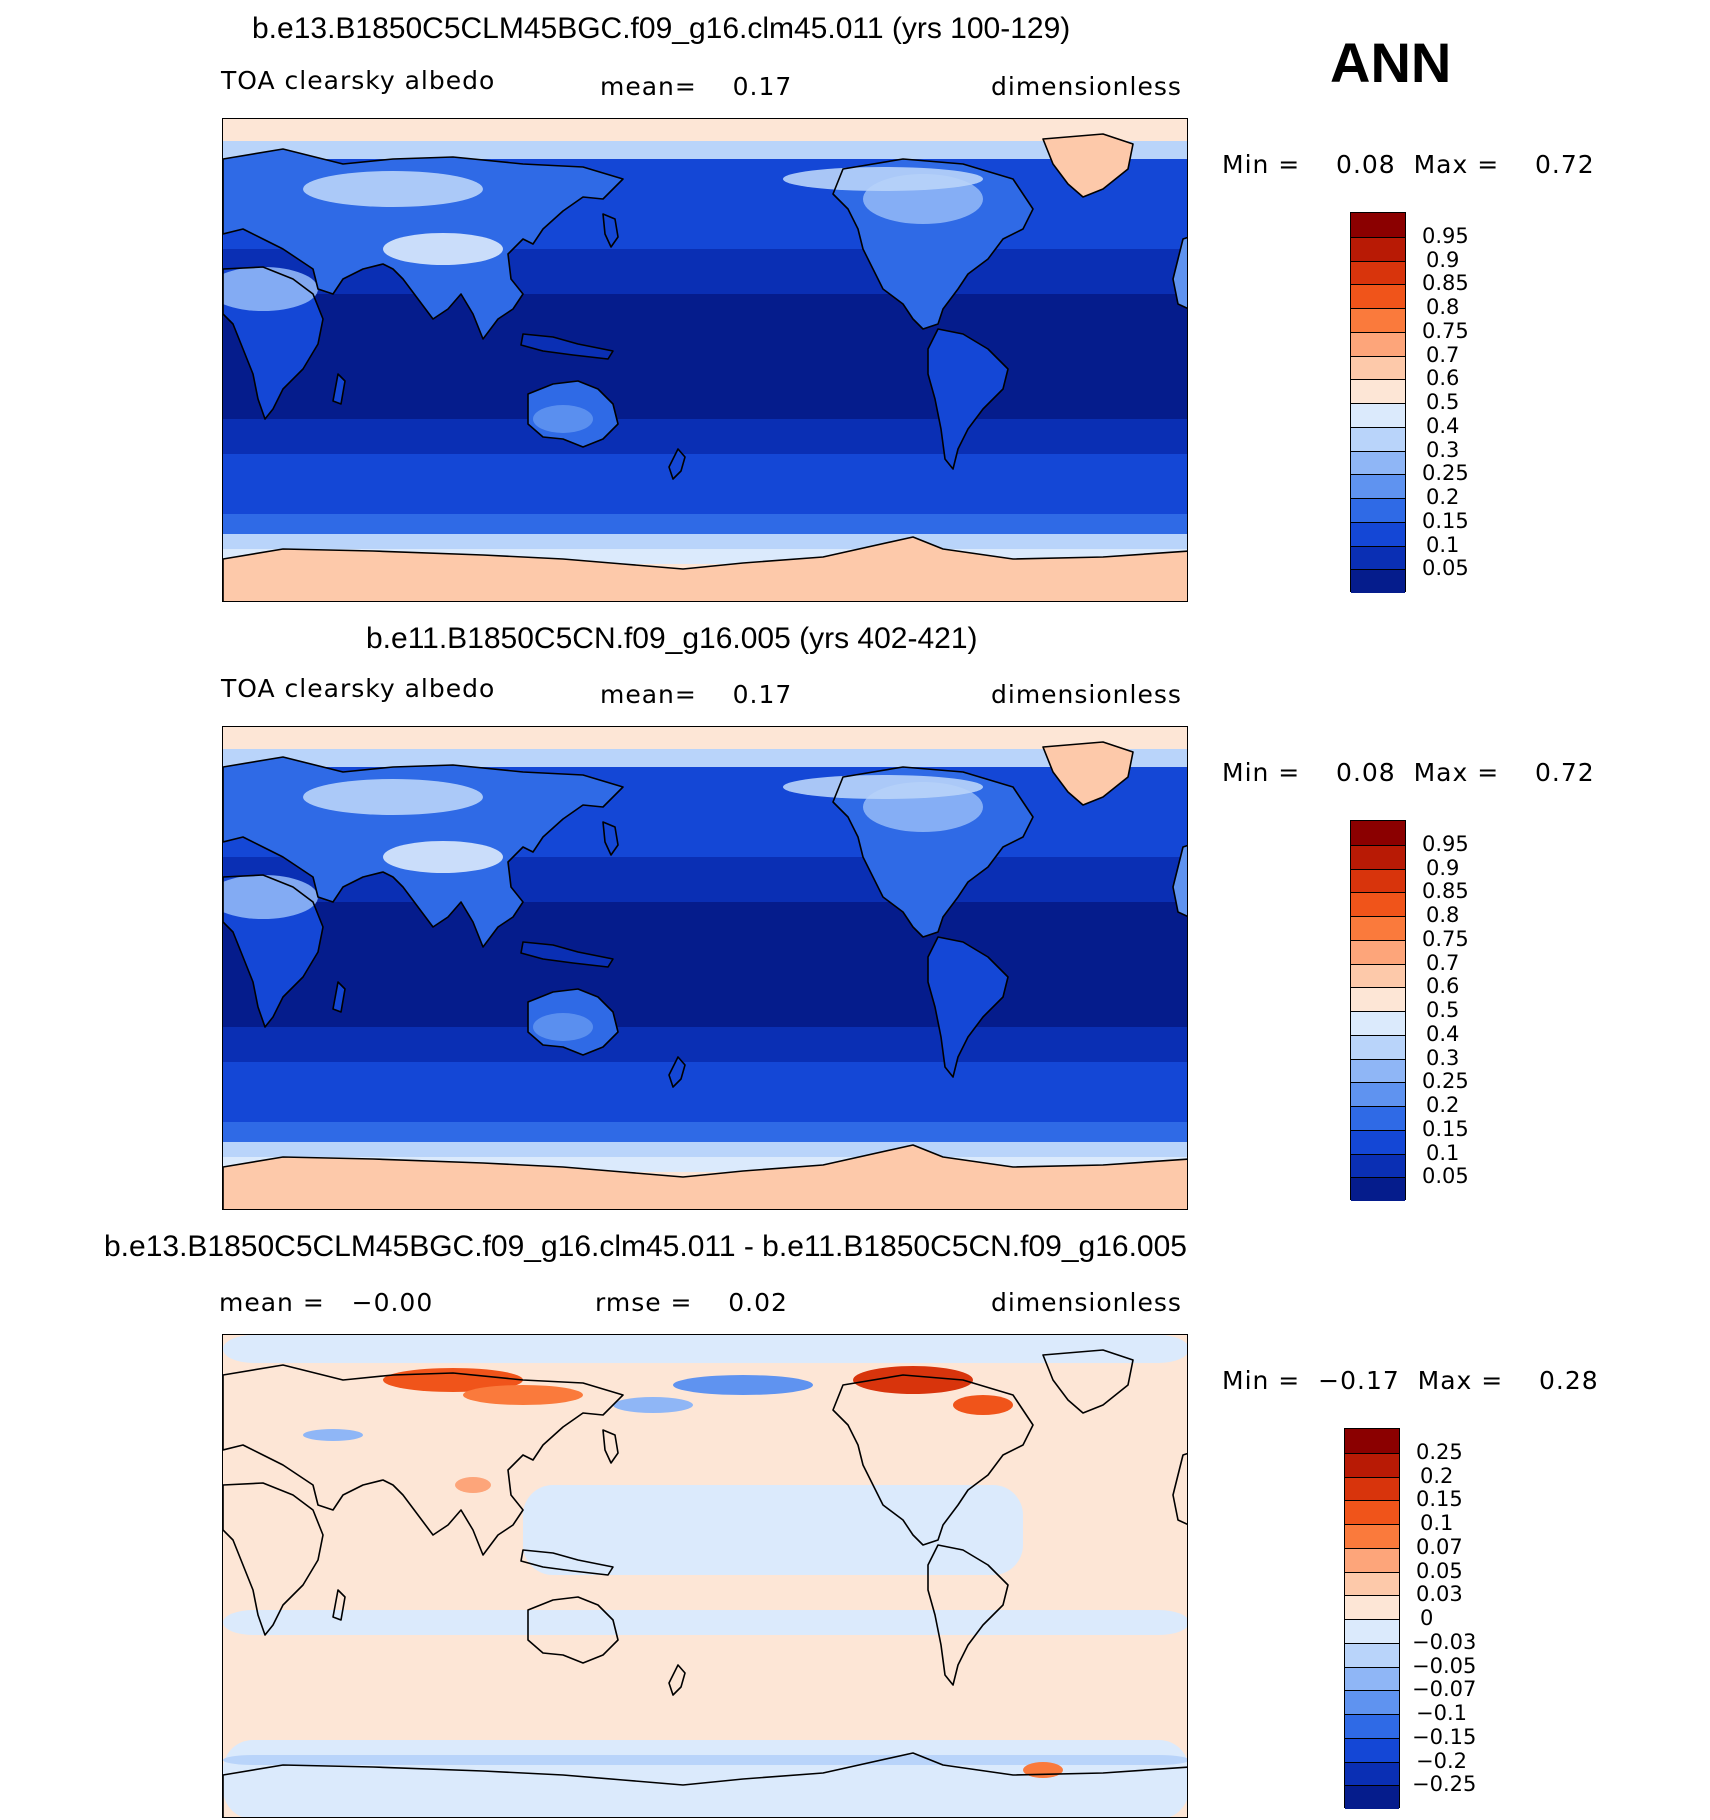 The height and width of the screenshot is (1820, 1710). I want to click on coastline-madagascar, so click(339, 997).